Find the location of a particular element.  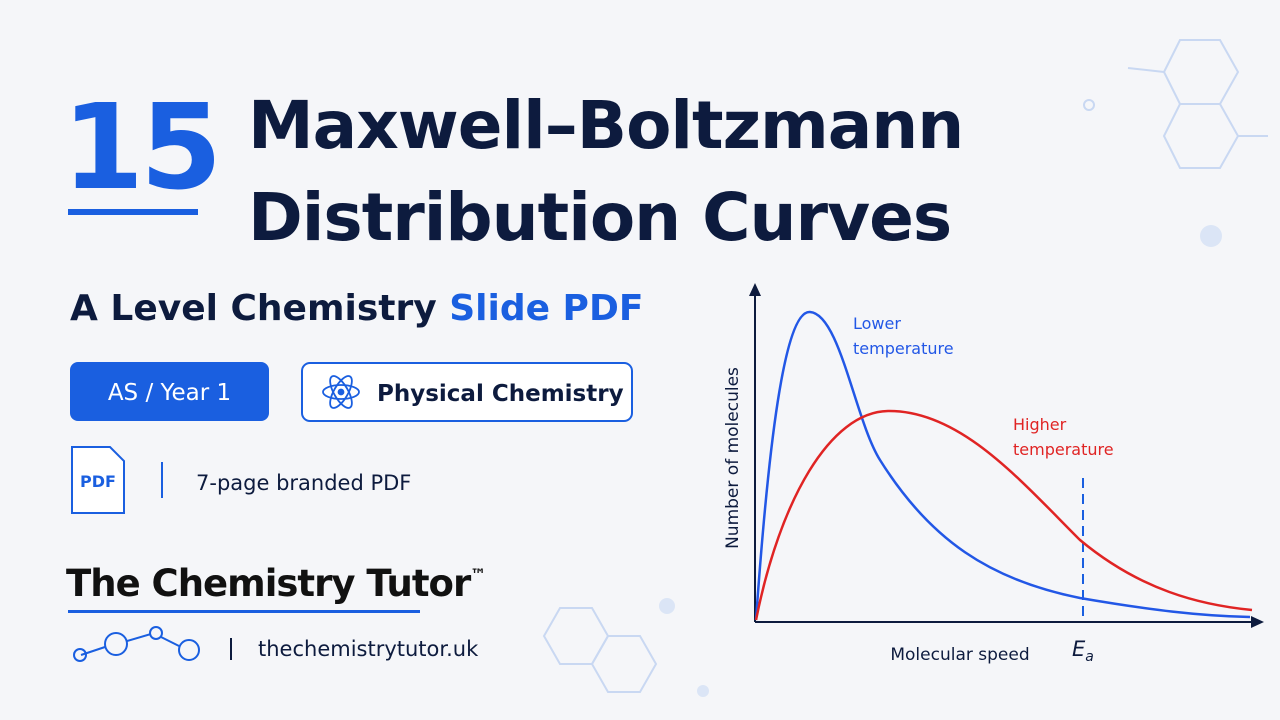

brand-name: The Chemistry Tutor™ is located at coordinates (275, 583).